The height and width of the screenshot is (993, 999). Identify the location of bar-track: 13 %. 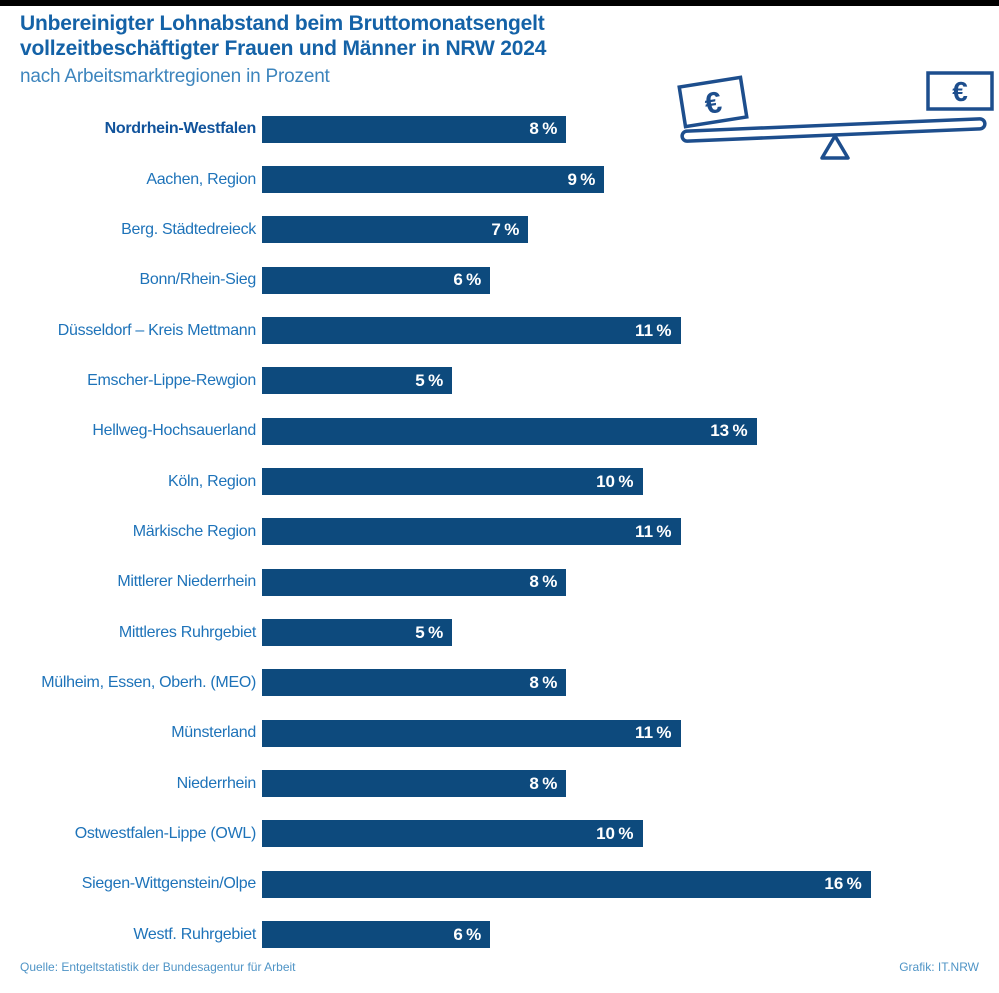
(620, 431).